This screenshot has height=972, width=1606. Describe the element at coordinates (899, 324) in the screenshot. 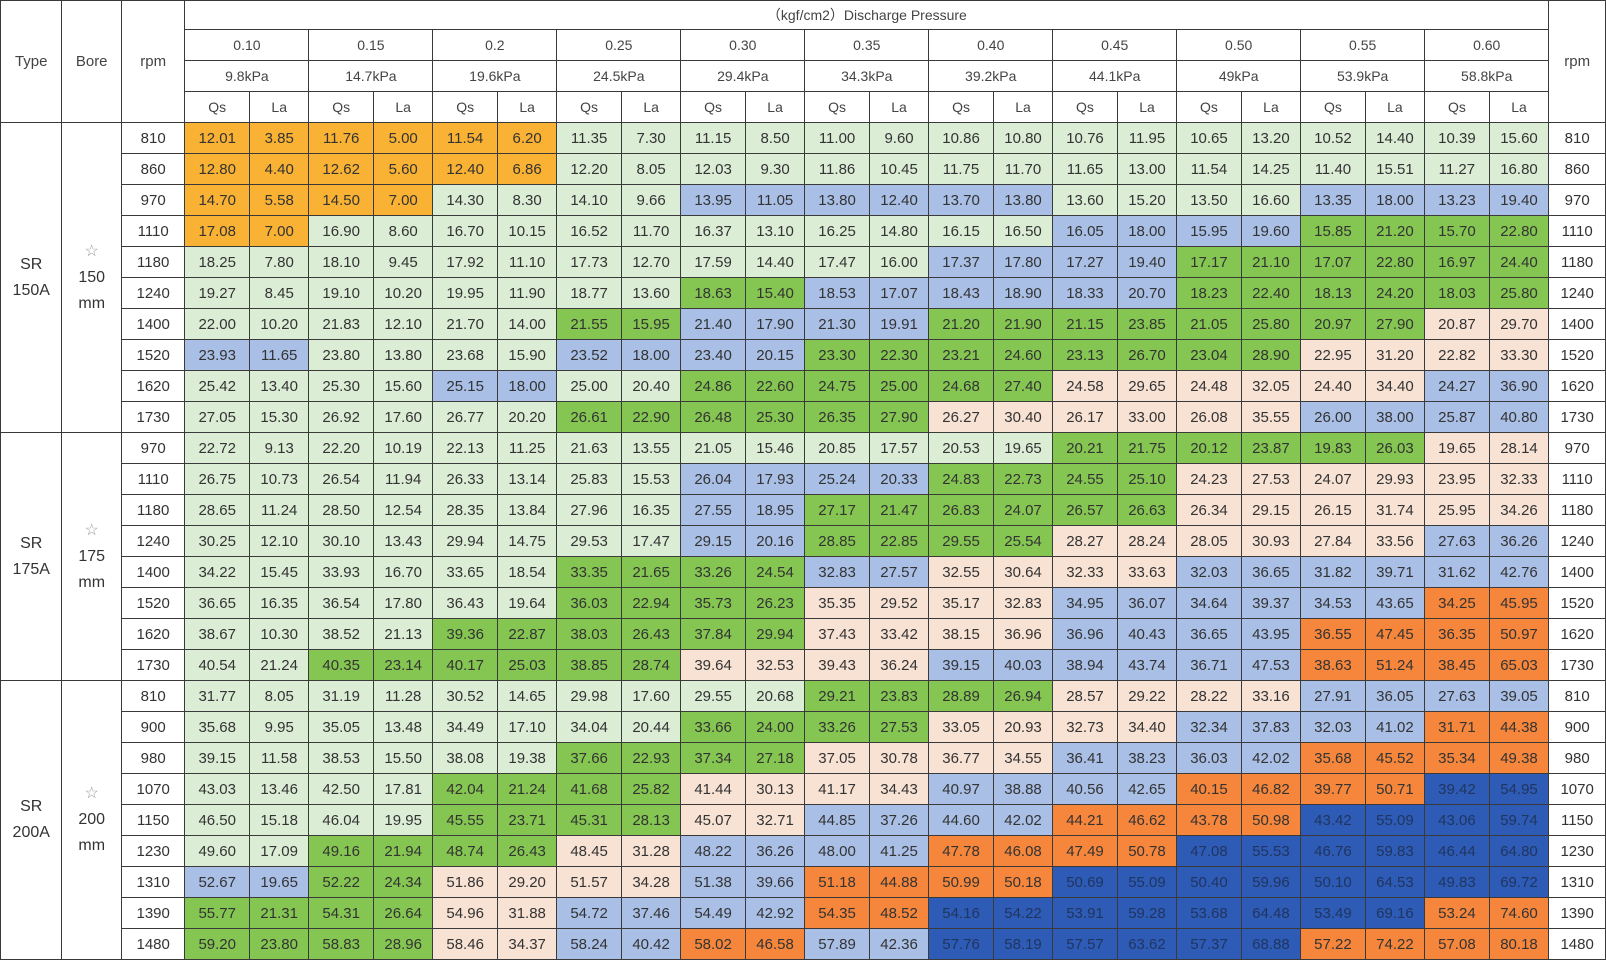

I see `la-cell: 19.91` at that location.